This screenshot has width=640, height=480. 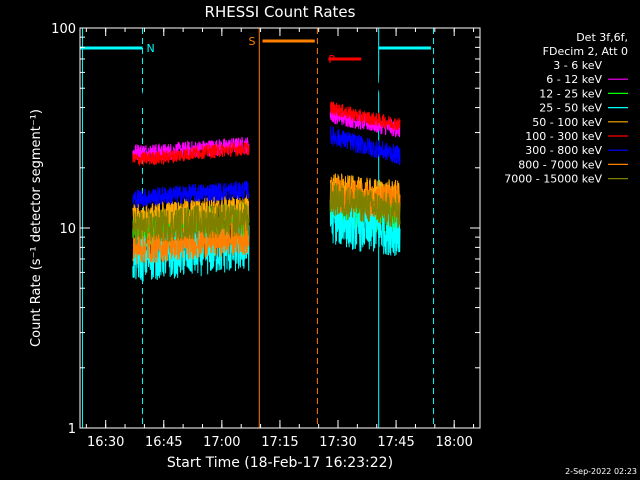 What do you see at coordinates (574, 79) in the screenshot?
I see `legend-label-6-12-kev: 6 - 12 keV` at bounding box center [574, 79].